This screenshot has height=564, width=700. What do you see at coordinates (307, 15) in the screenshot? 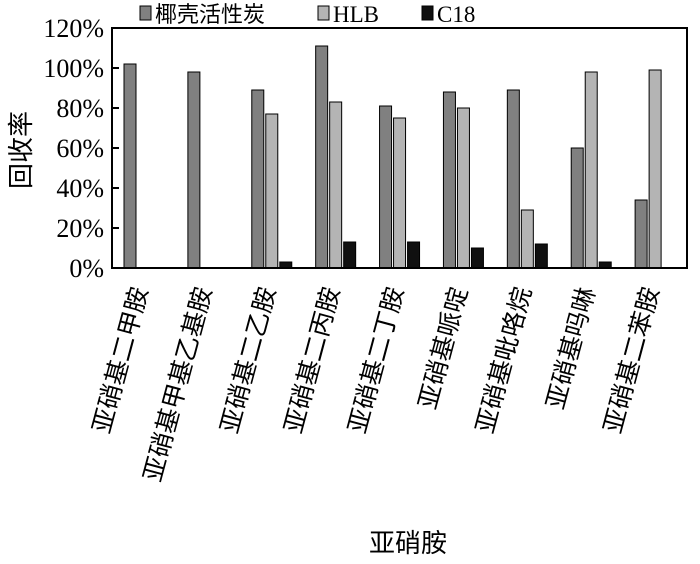
I see `legend: 椰壳活性炭 HLB C18` at bounding box center [307, 15].